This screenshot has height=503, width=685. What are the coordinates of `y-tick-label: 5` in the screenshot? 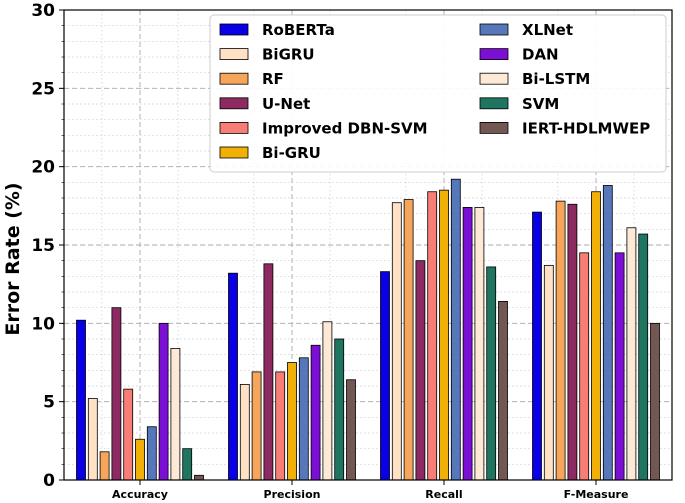 It's located at (49, 403).